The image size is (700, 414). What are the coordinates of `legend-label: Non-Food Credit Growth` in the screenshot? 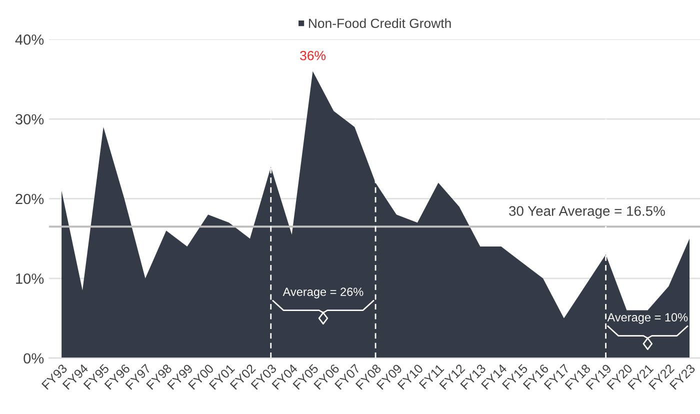 It's located at (380, 23).